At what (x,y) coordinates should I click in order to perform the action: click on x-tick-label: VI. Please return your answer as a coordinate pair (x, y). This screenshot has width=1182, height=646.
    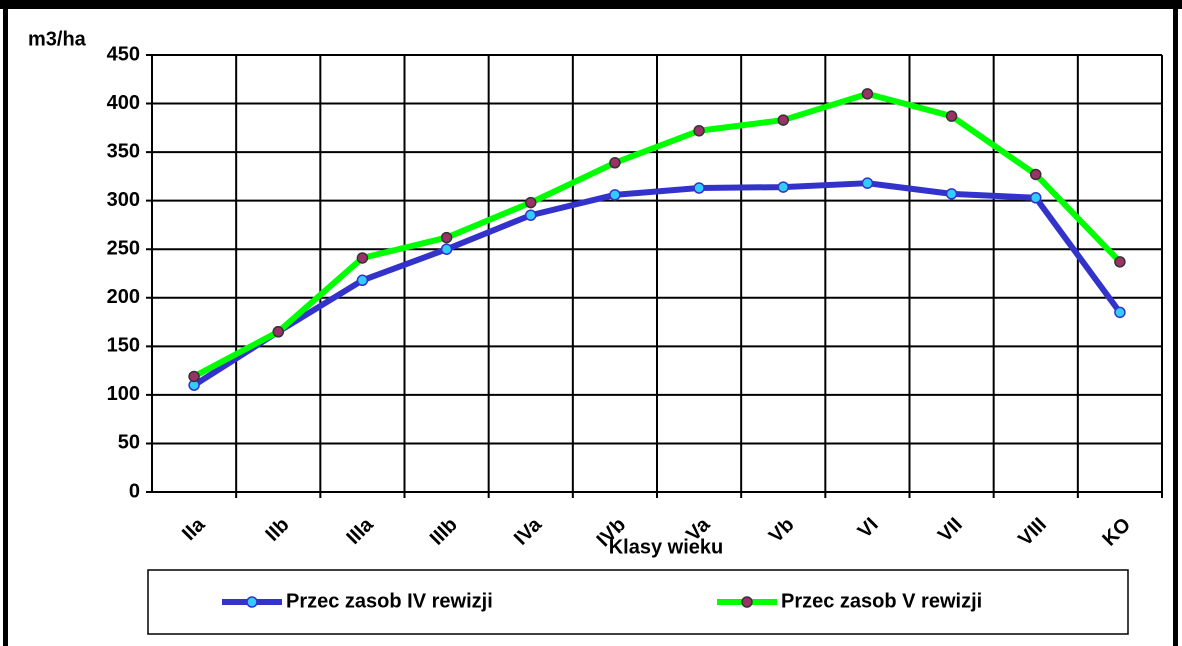
    Looking at the image, I should click on (868, 528).